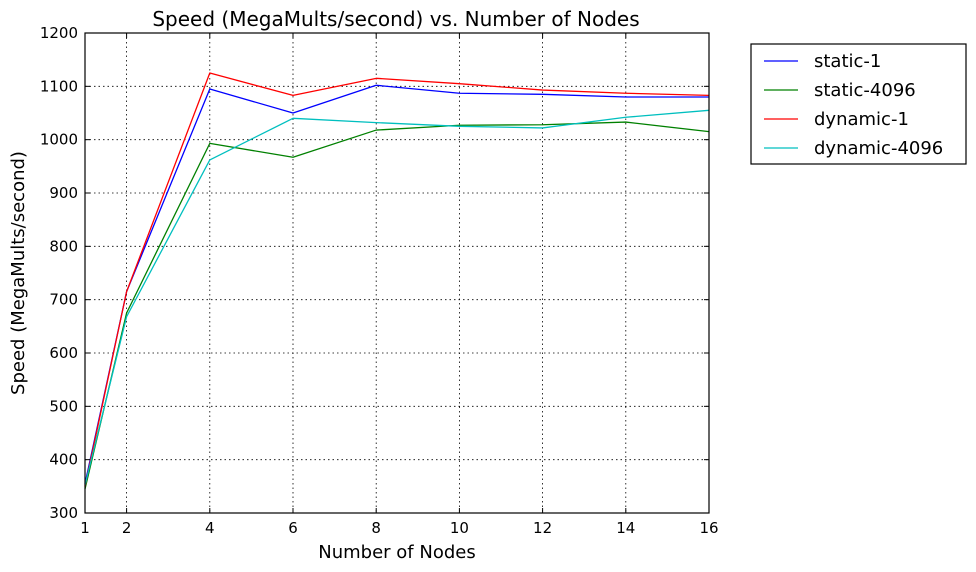 Image resolution: width=976 pixels, height=572 pixels. What do you see at coordinates (625, 528) in the screenshot?
I see `x-tick-label: 14` at bounding box center [625, 528].